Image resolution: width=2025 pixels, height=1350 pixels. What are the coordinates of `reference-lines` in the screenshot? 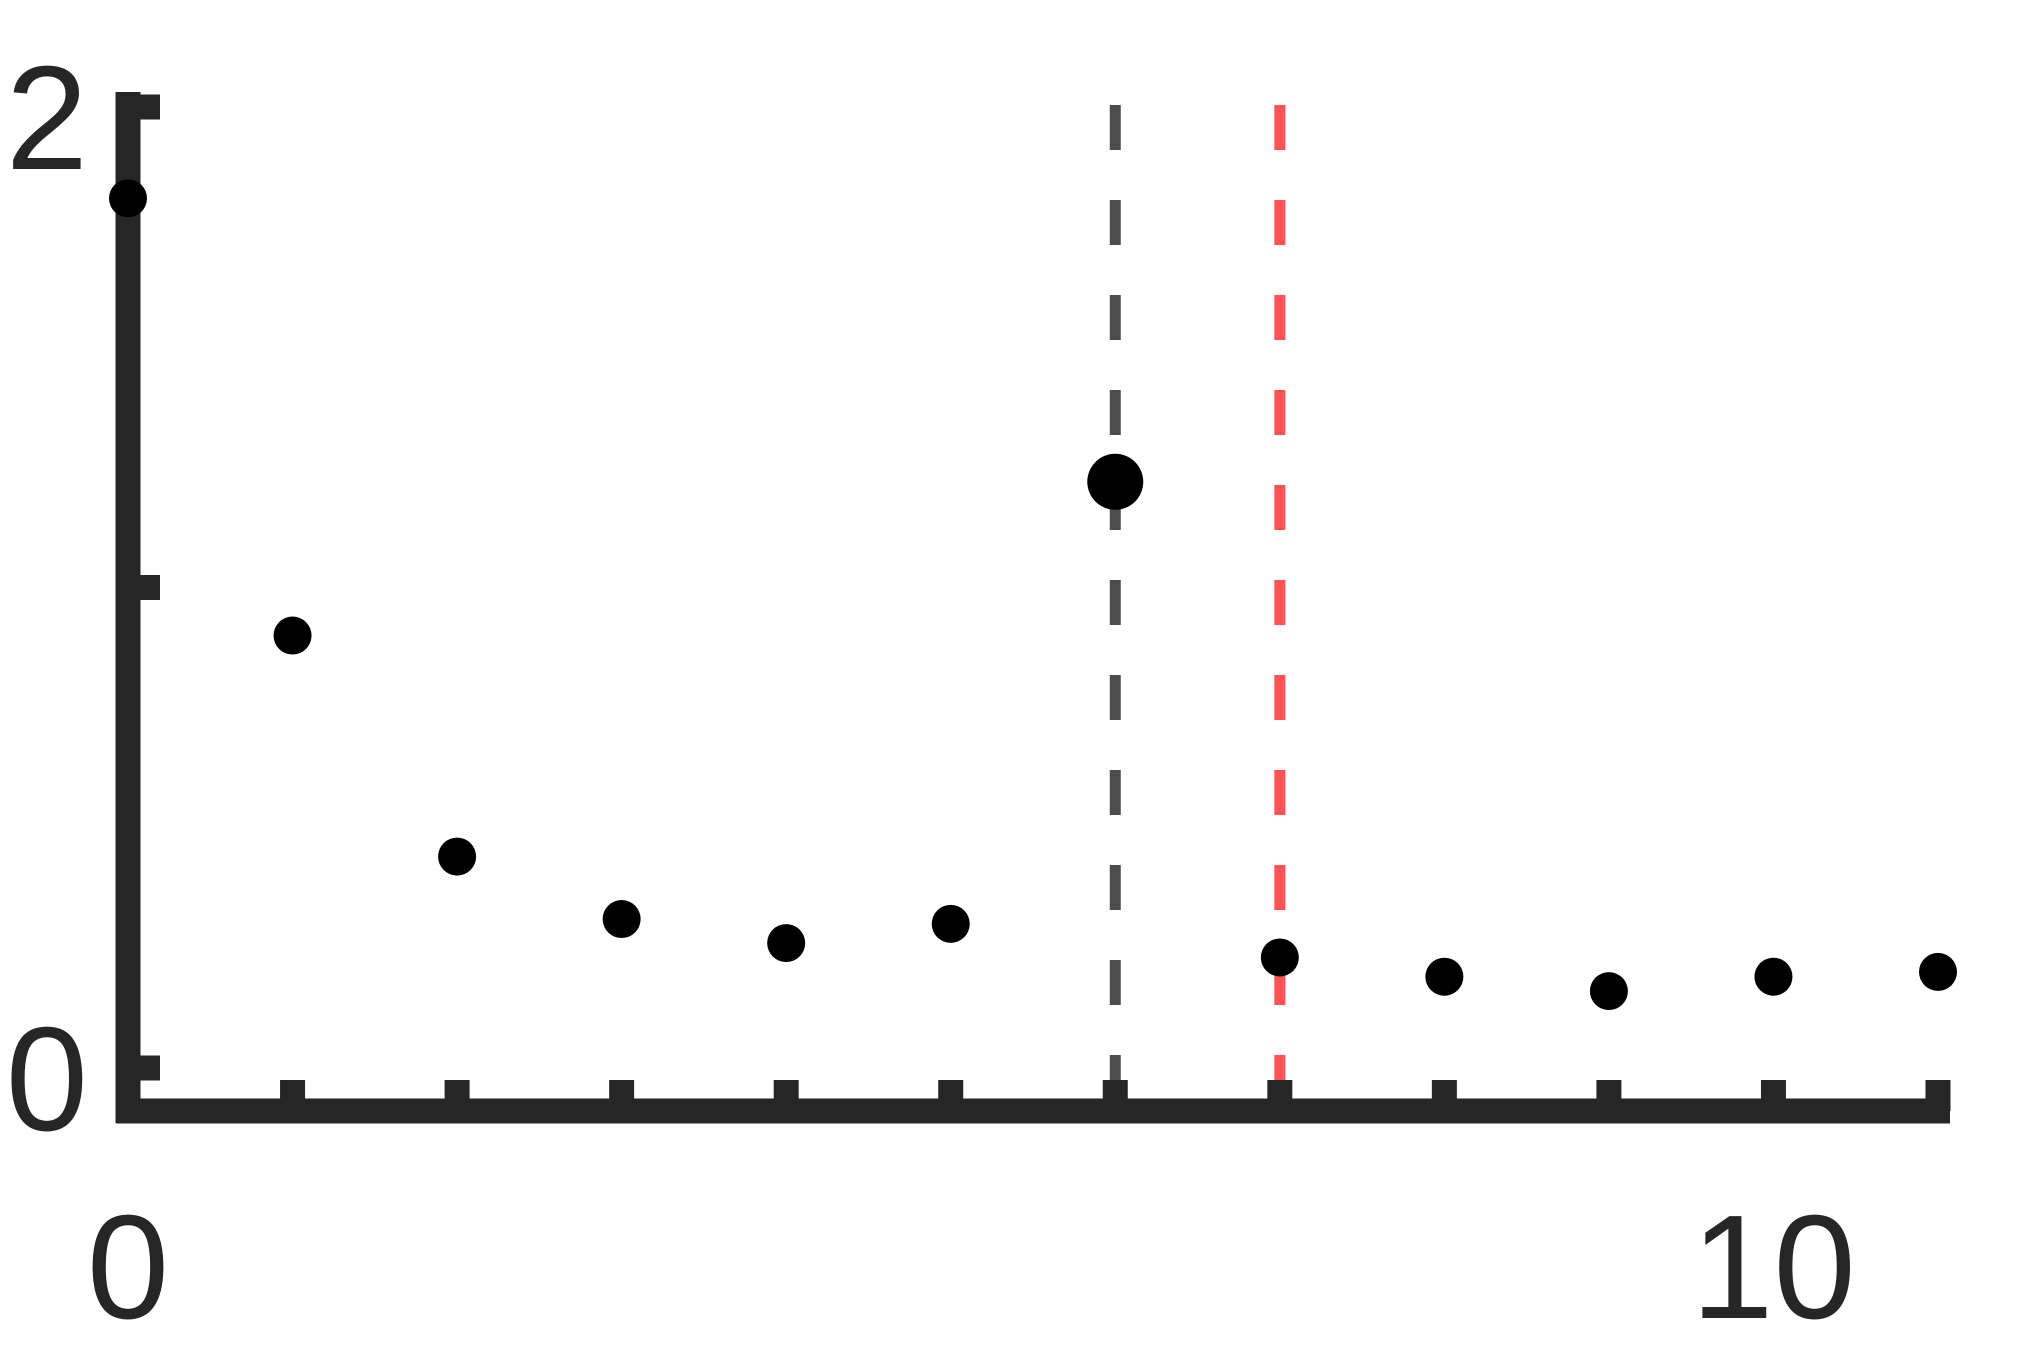 It's located at (1197, 607).